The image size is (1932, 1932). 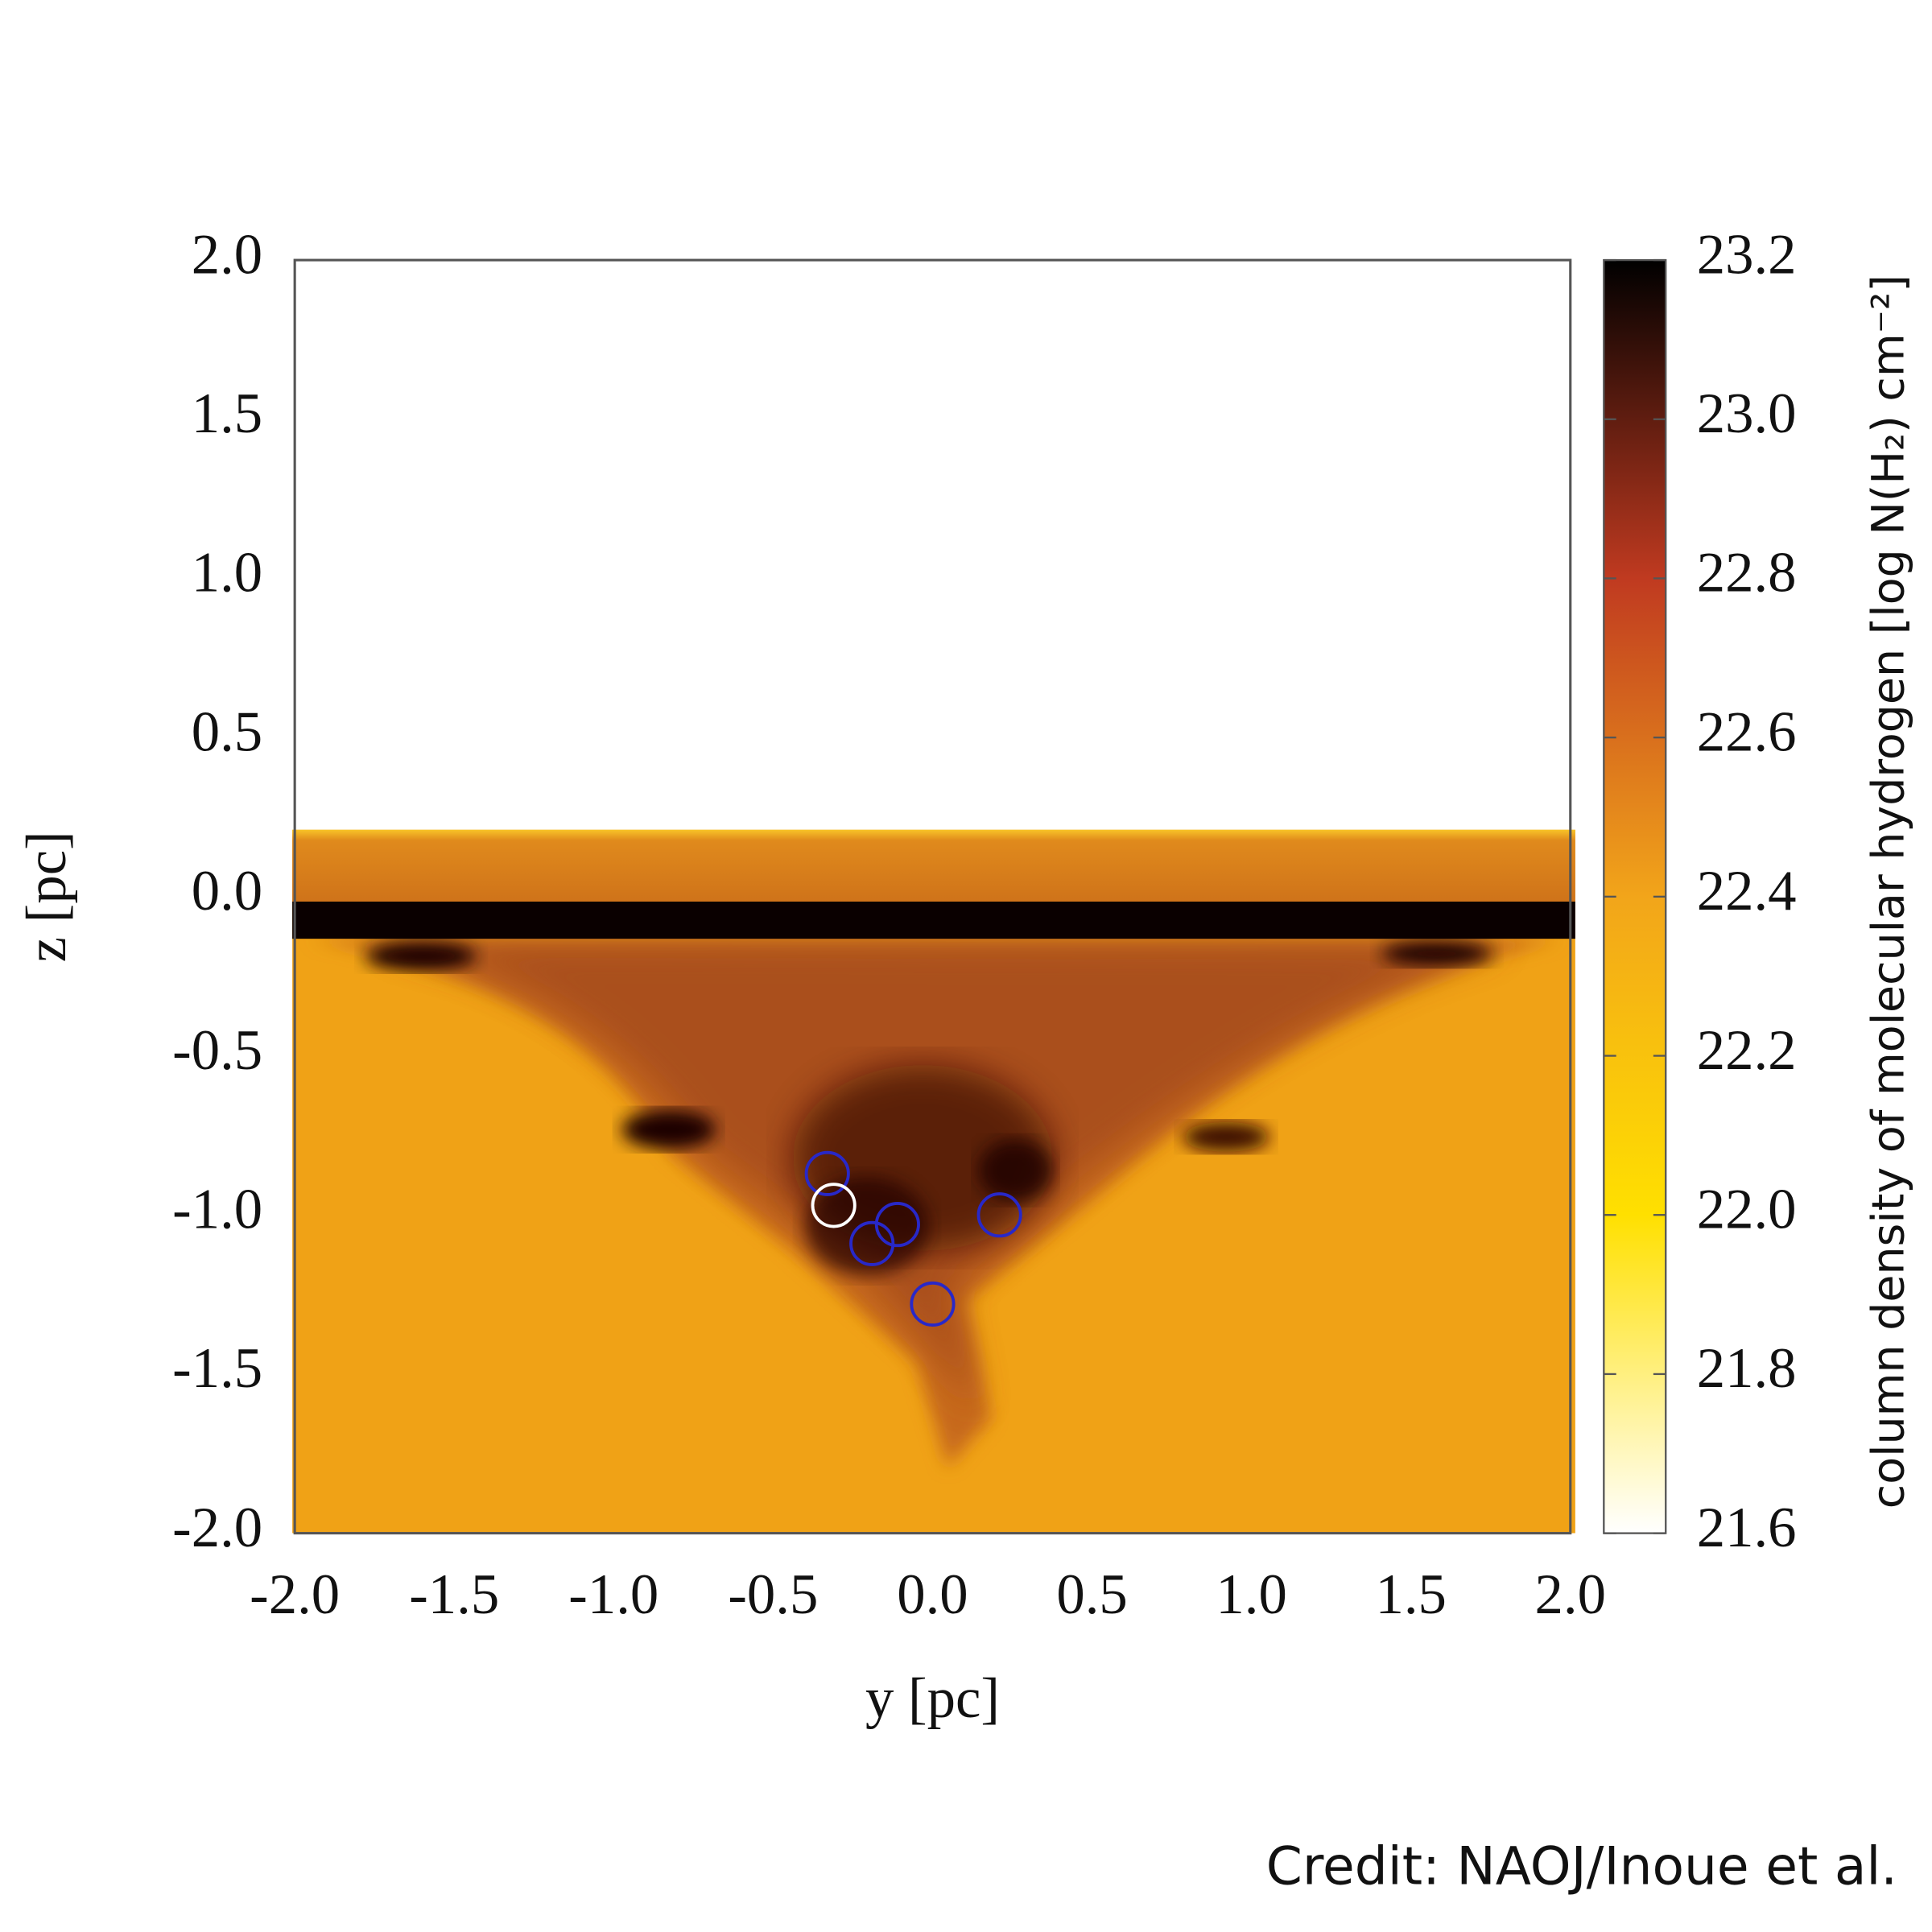 I want to click on x-tick-label: -2.0, so click(x=295, y=1594).